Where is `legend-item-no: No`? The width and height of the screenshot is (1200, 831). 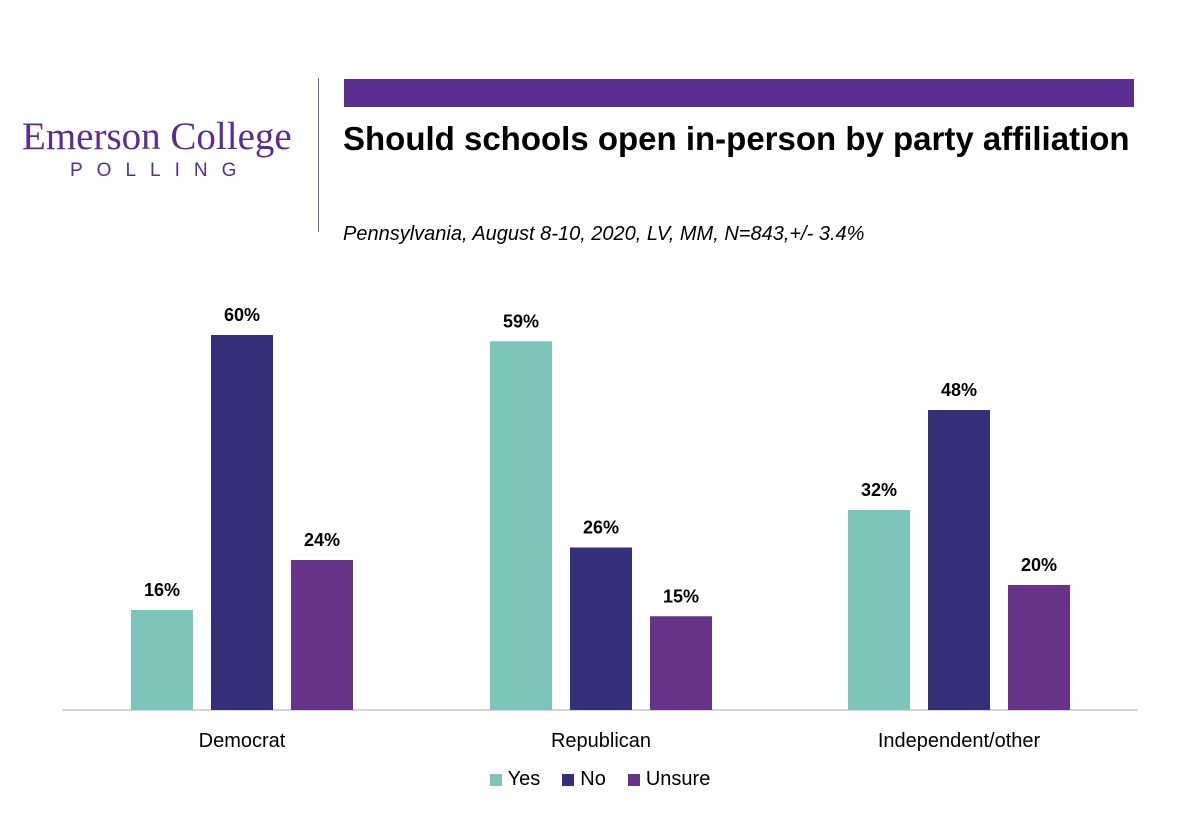
legend-item-no: No is located at coordinates (584, 779).